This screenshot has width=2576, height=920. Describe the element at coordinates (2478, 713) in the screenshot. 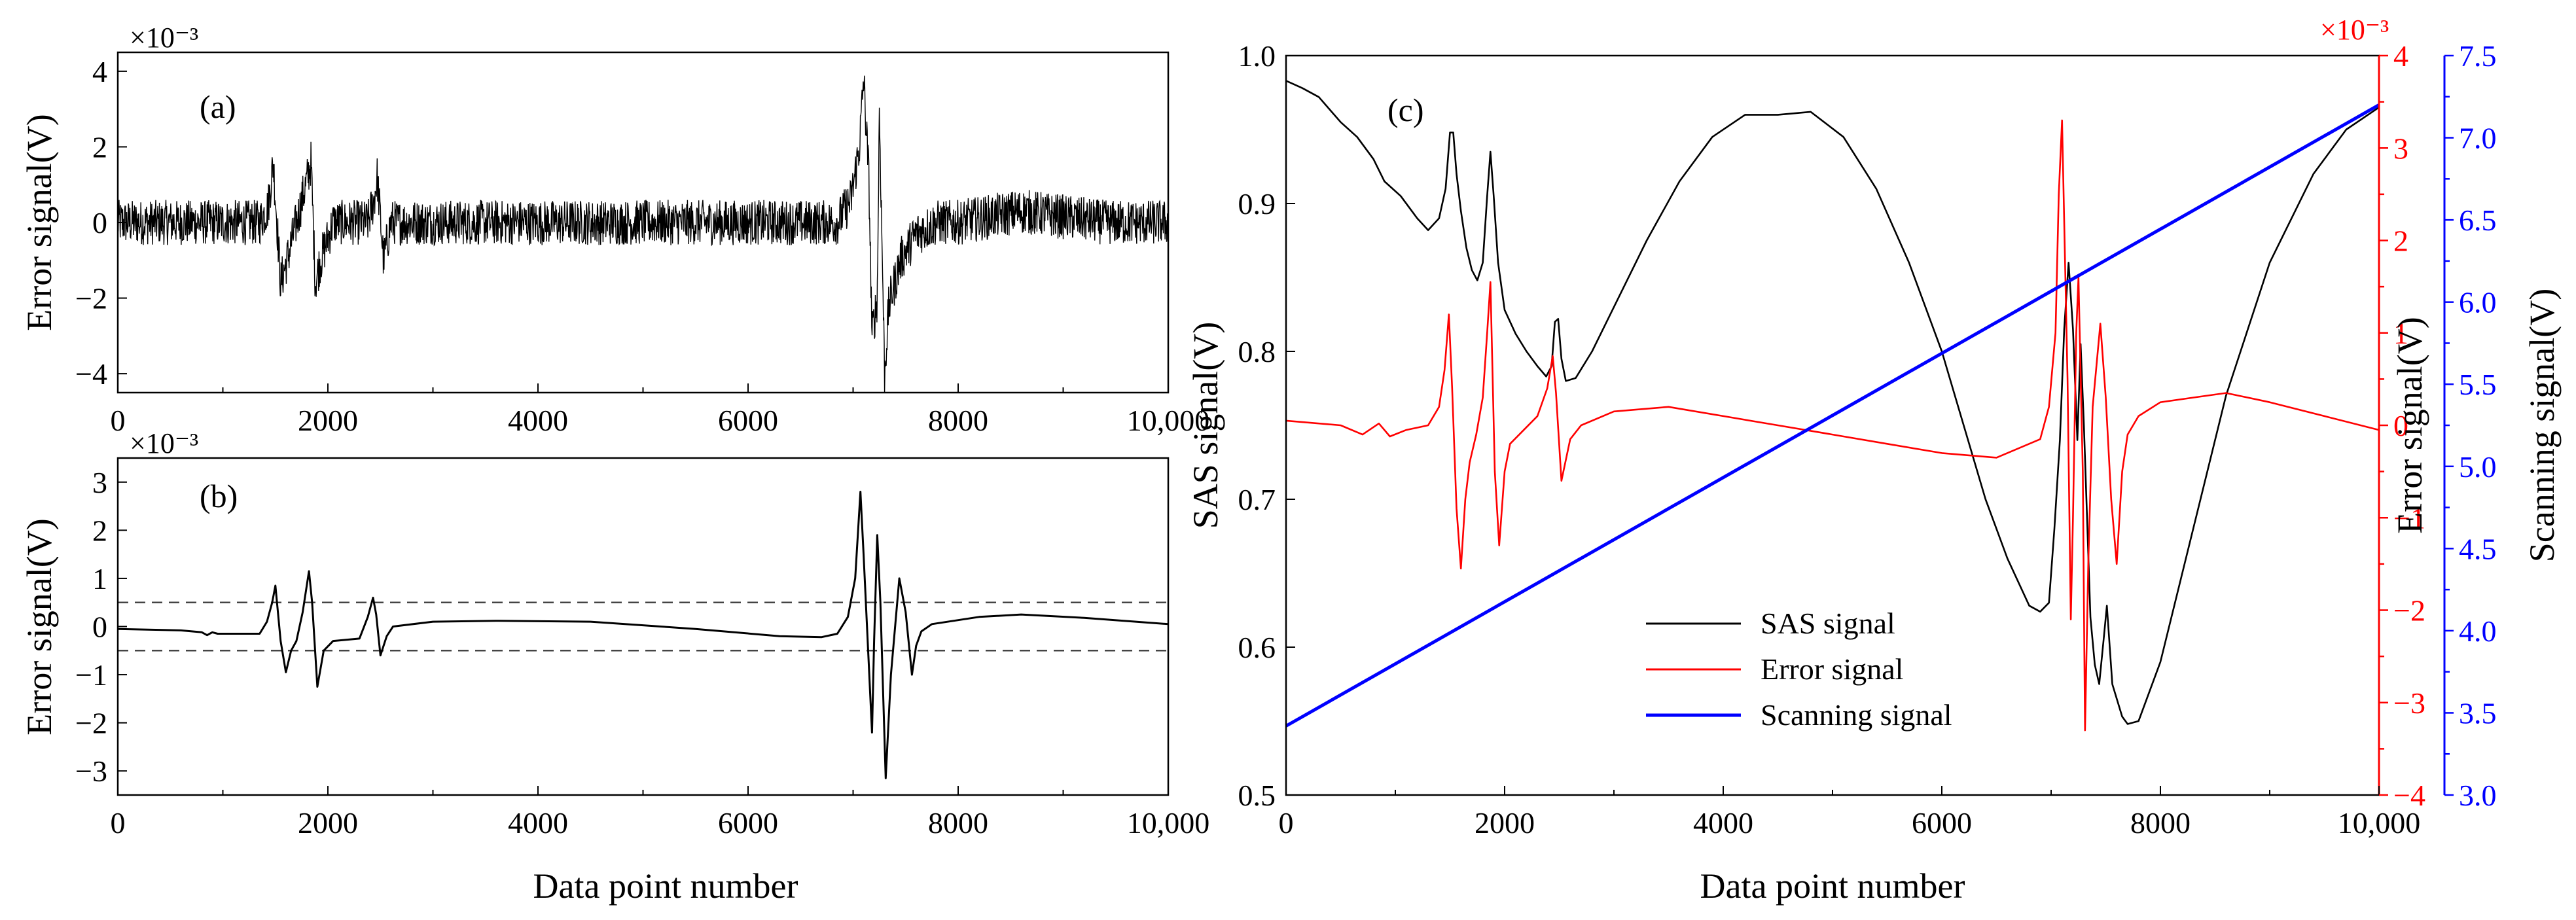

I see `y-tick-label: 3.5` at that location.